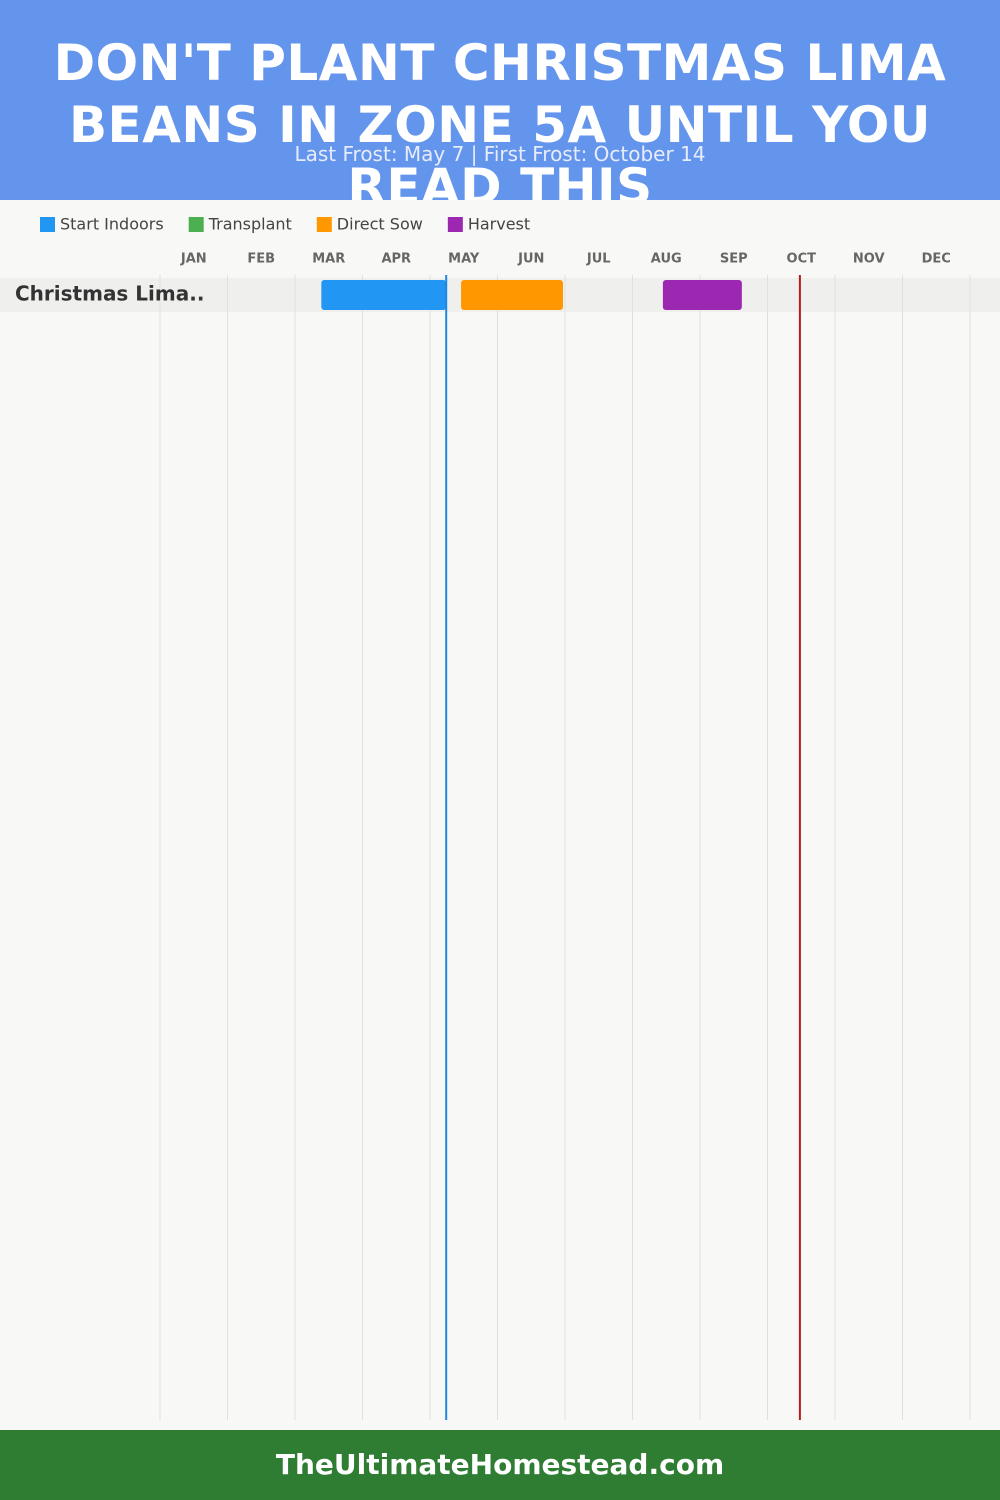 The image size is (1000, 1500). Describe the element at coordinates (250, 224) in the screenshot. I see `legend-label: Transplant` at that location.